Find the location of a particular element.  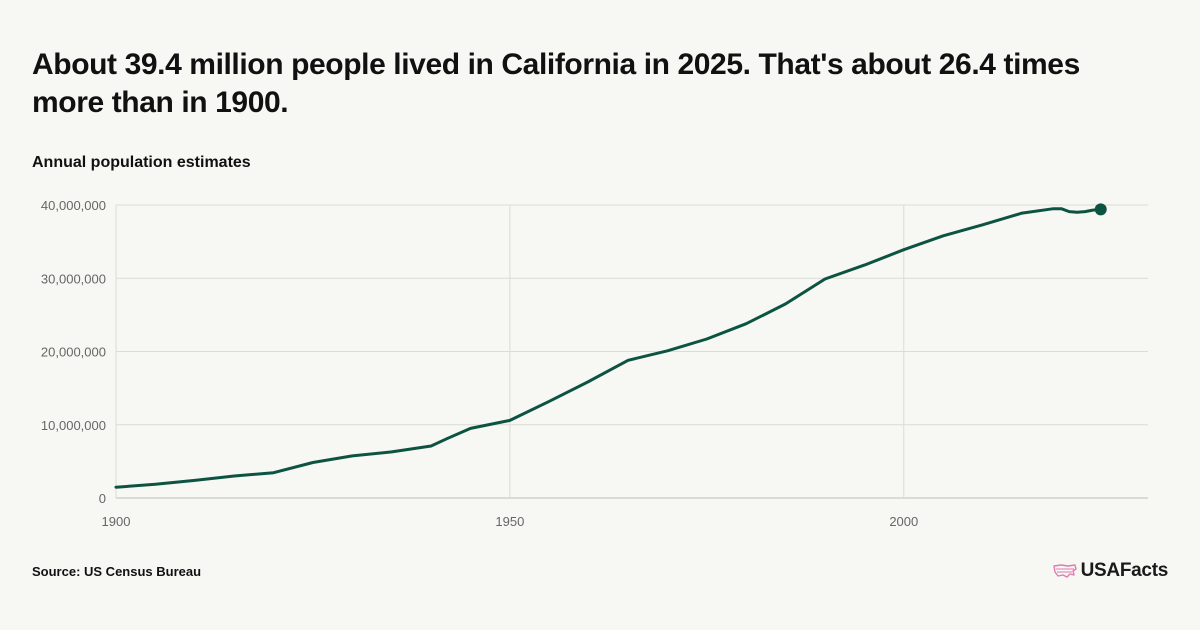

x-tick-label: 2000 is located at coordinates (903, 521).